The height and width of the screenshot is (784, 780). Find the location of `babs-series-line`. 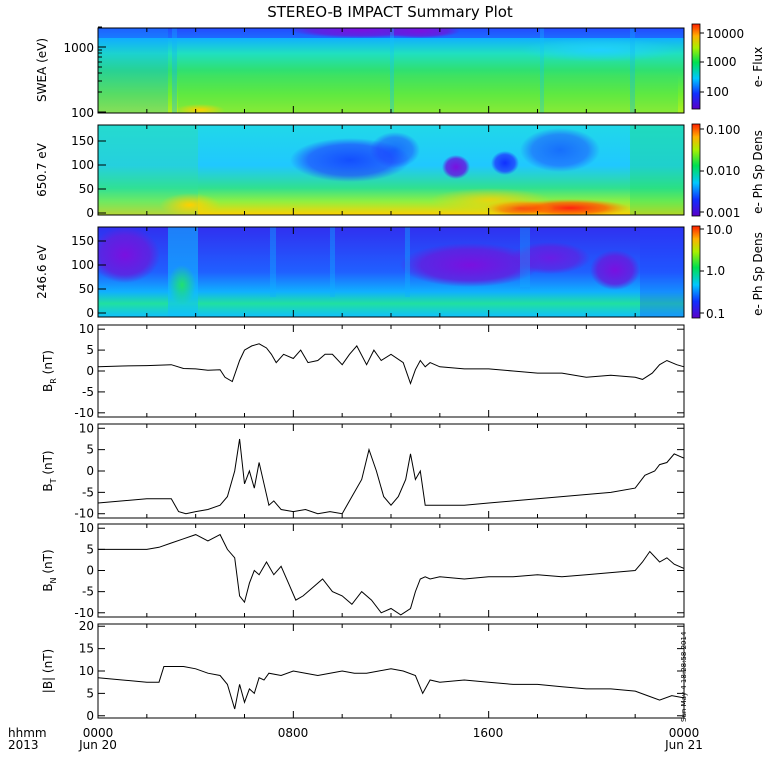

babs-series-line is located at coordinates (391, 688).